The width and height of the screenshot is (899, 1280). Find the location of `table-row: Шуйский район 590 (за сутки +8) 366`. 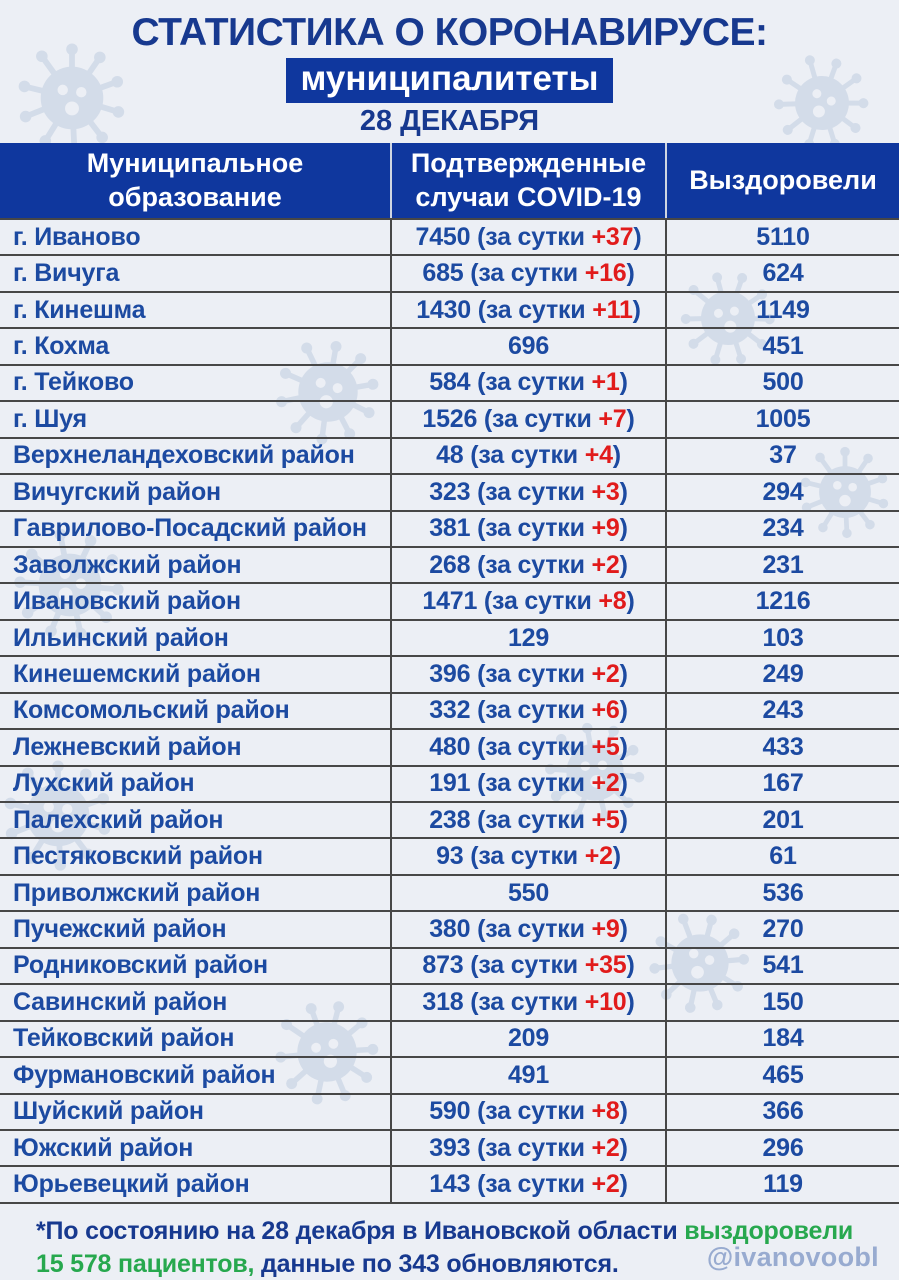

table-row: Шуйский район 590 (за сутки +8) 366 is located at coordinates (449, 1110).